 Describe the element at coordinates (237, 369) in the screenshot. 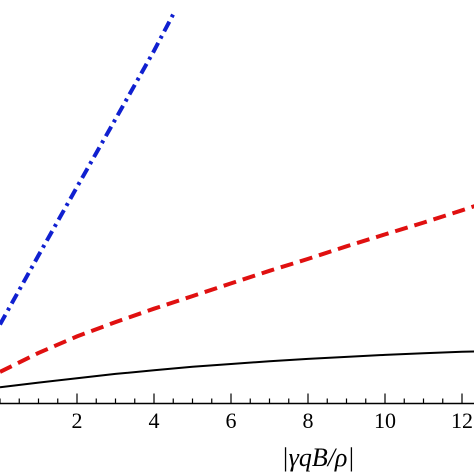

I see `series-solid-line` at that location.